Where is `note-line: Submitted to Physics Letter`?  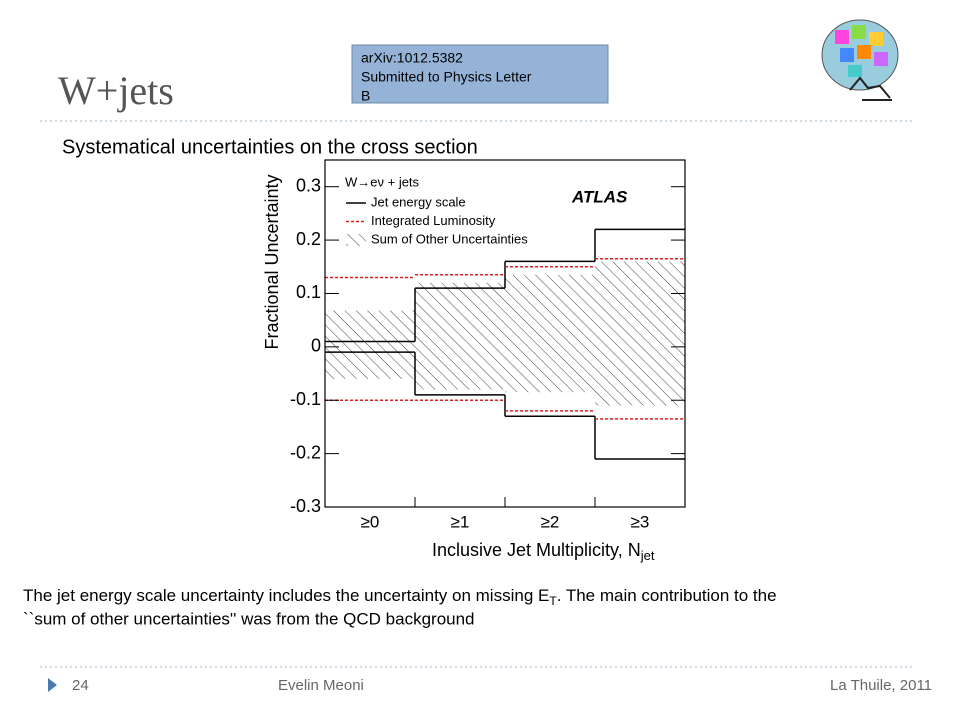 note-line: Submitted to Physics Letter is located at coordinates (446, 77).